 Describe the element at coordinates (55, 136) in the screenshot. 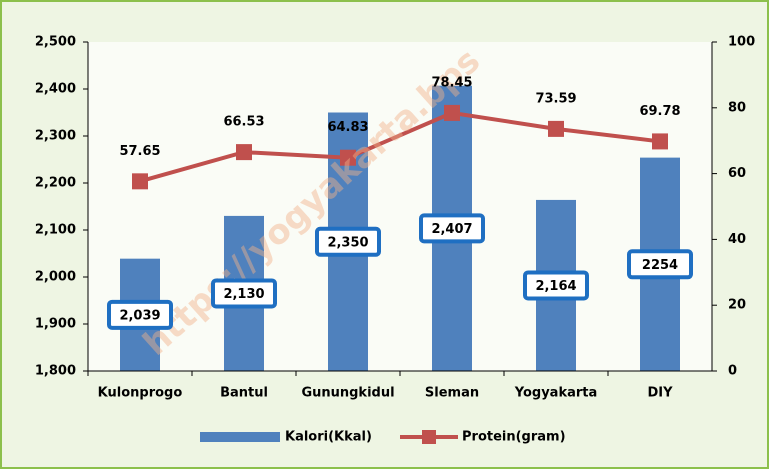

I see `y-tick-label: 2,300` at that location.